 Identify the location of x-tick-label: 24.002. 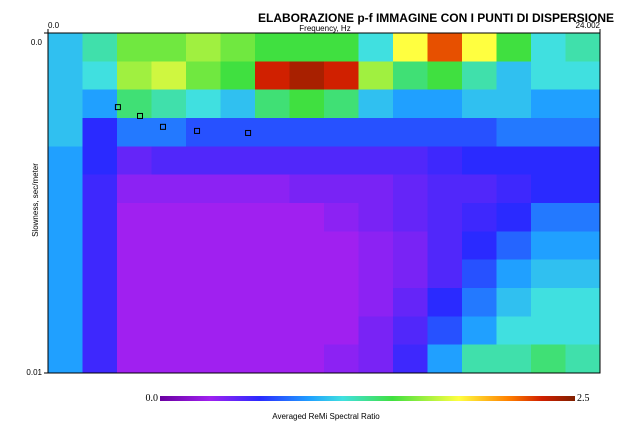
(588, 25).